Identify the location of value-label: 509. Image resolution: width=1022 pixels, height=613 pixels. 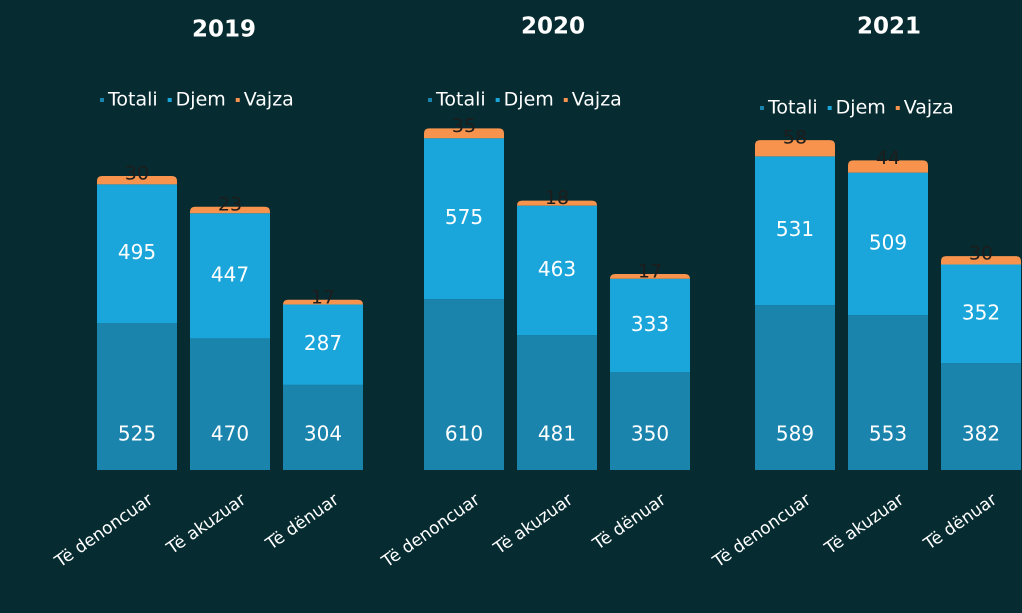
(888, 242).